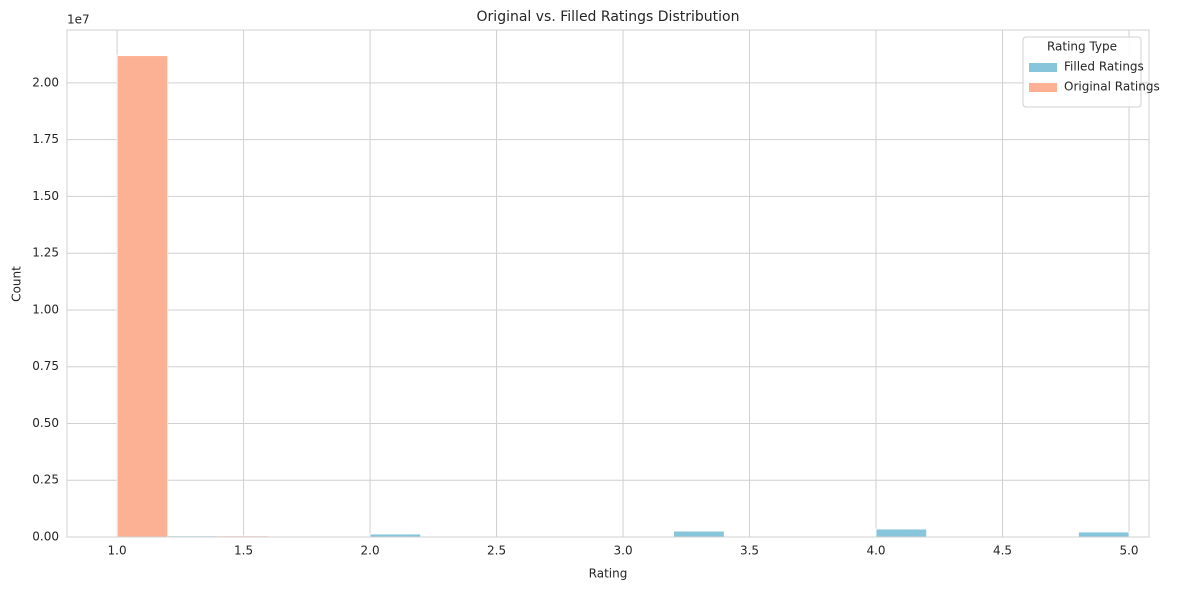 The height and width of the screenshot is (590, 1189). Describe the element at coordinates (496, 551) in the screenshot. I see `x-tick-label: 2.5` at that location.